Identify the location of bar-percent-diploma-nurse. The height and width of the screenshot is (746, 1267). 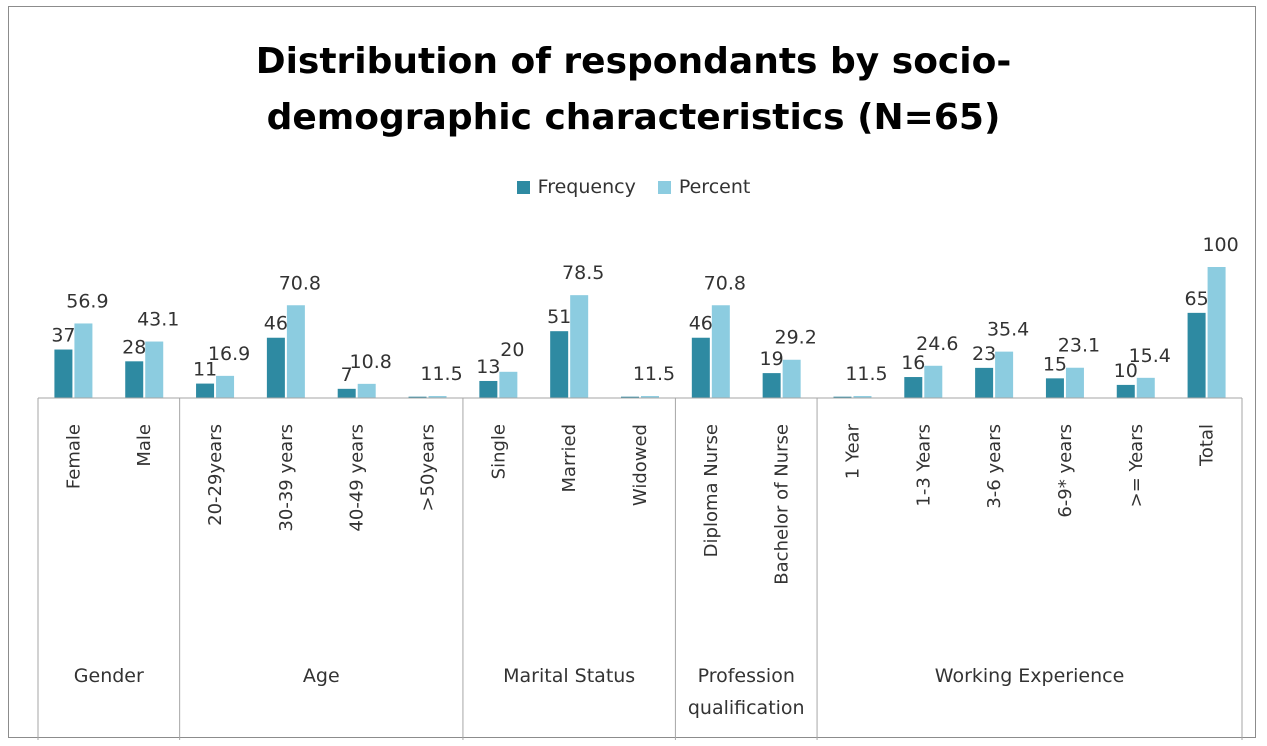
(720, 351).